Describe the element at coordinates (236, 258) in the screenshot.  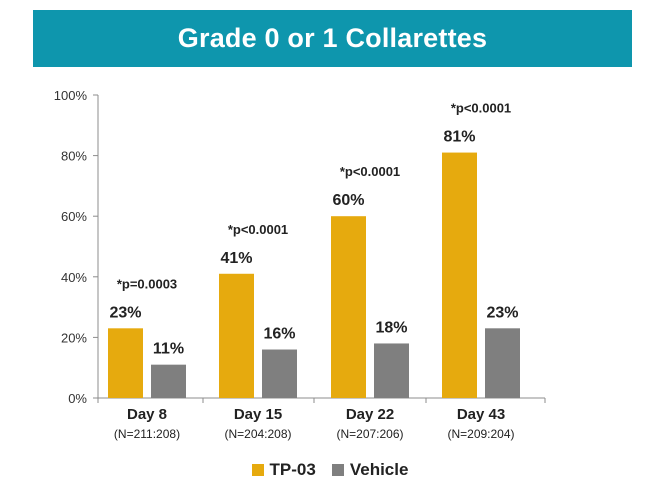
I see `data-label: 41%` at that location.